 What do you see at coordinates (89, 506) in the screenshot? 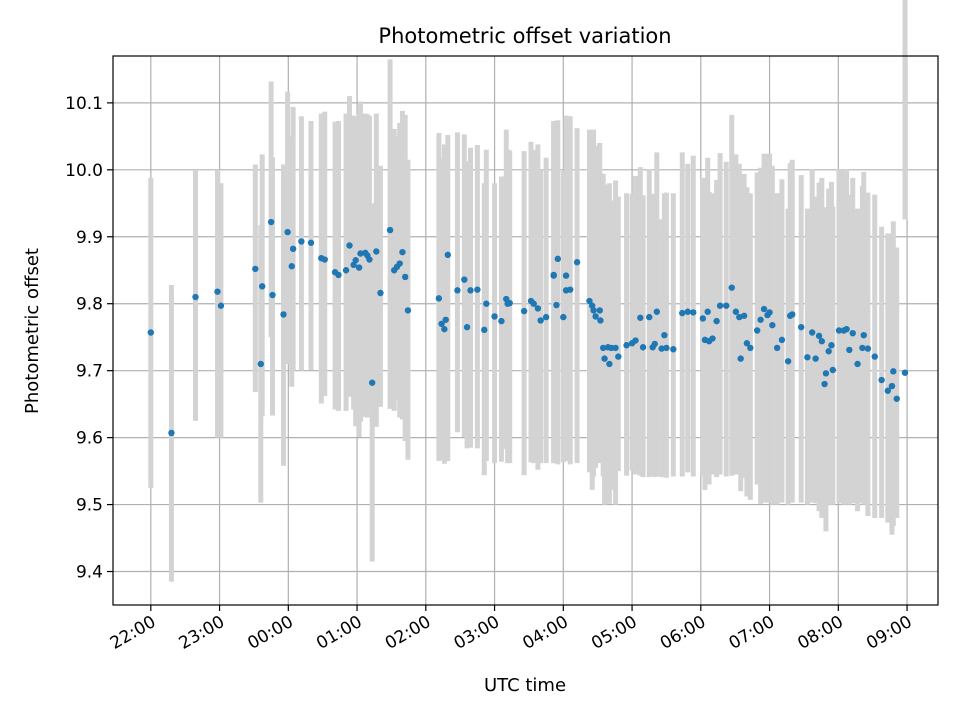
I see `y-tick-label: 9.5` at bounding box center [89, 506].